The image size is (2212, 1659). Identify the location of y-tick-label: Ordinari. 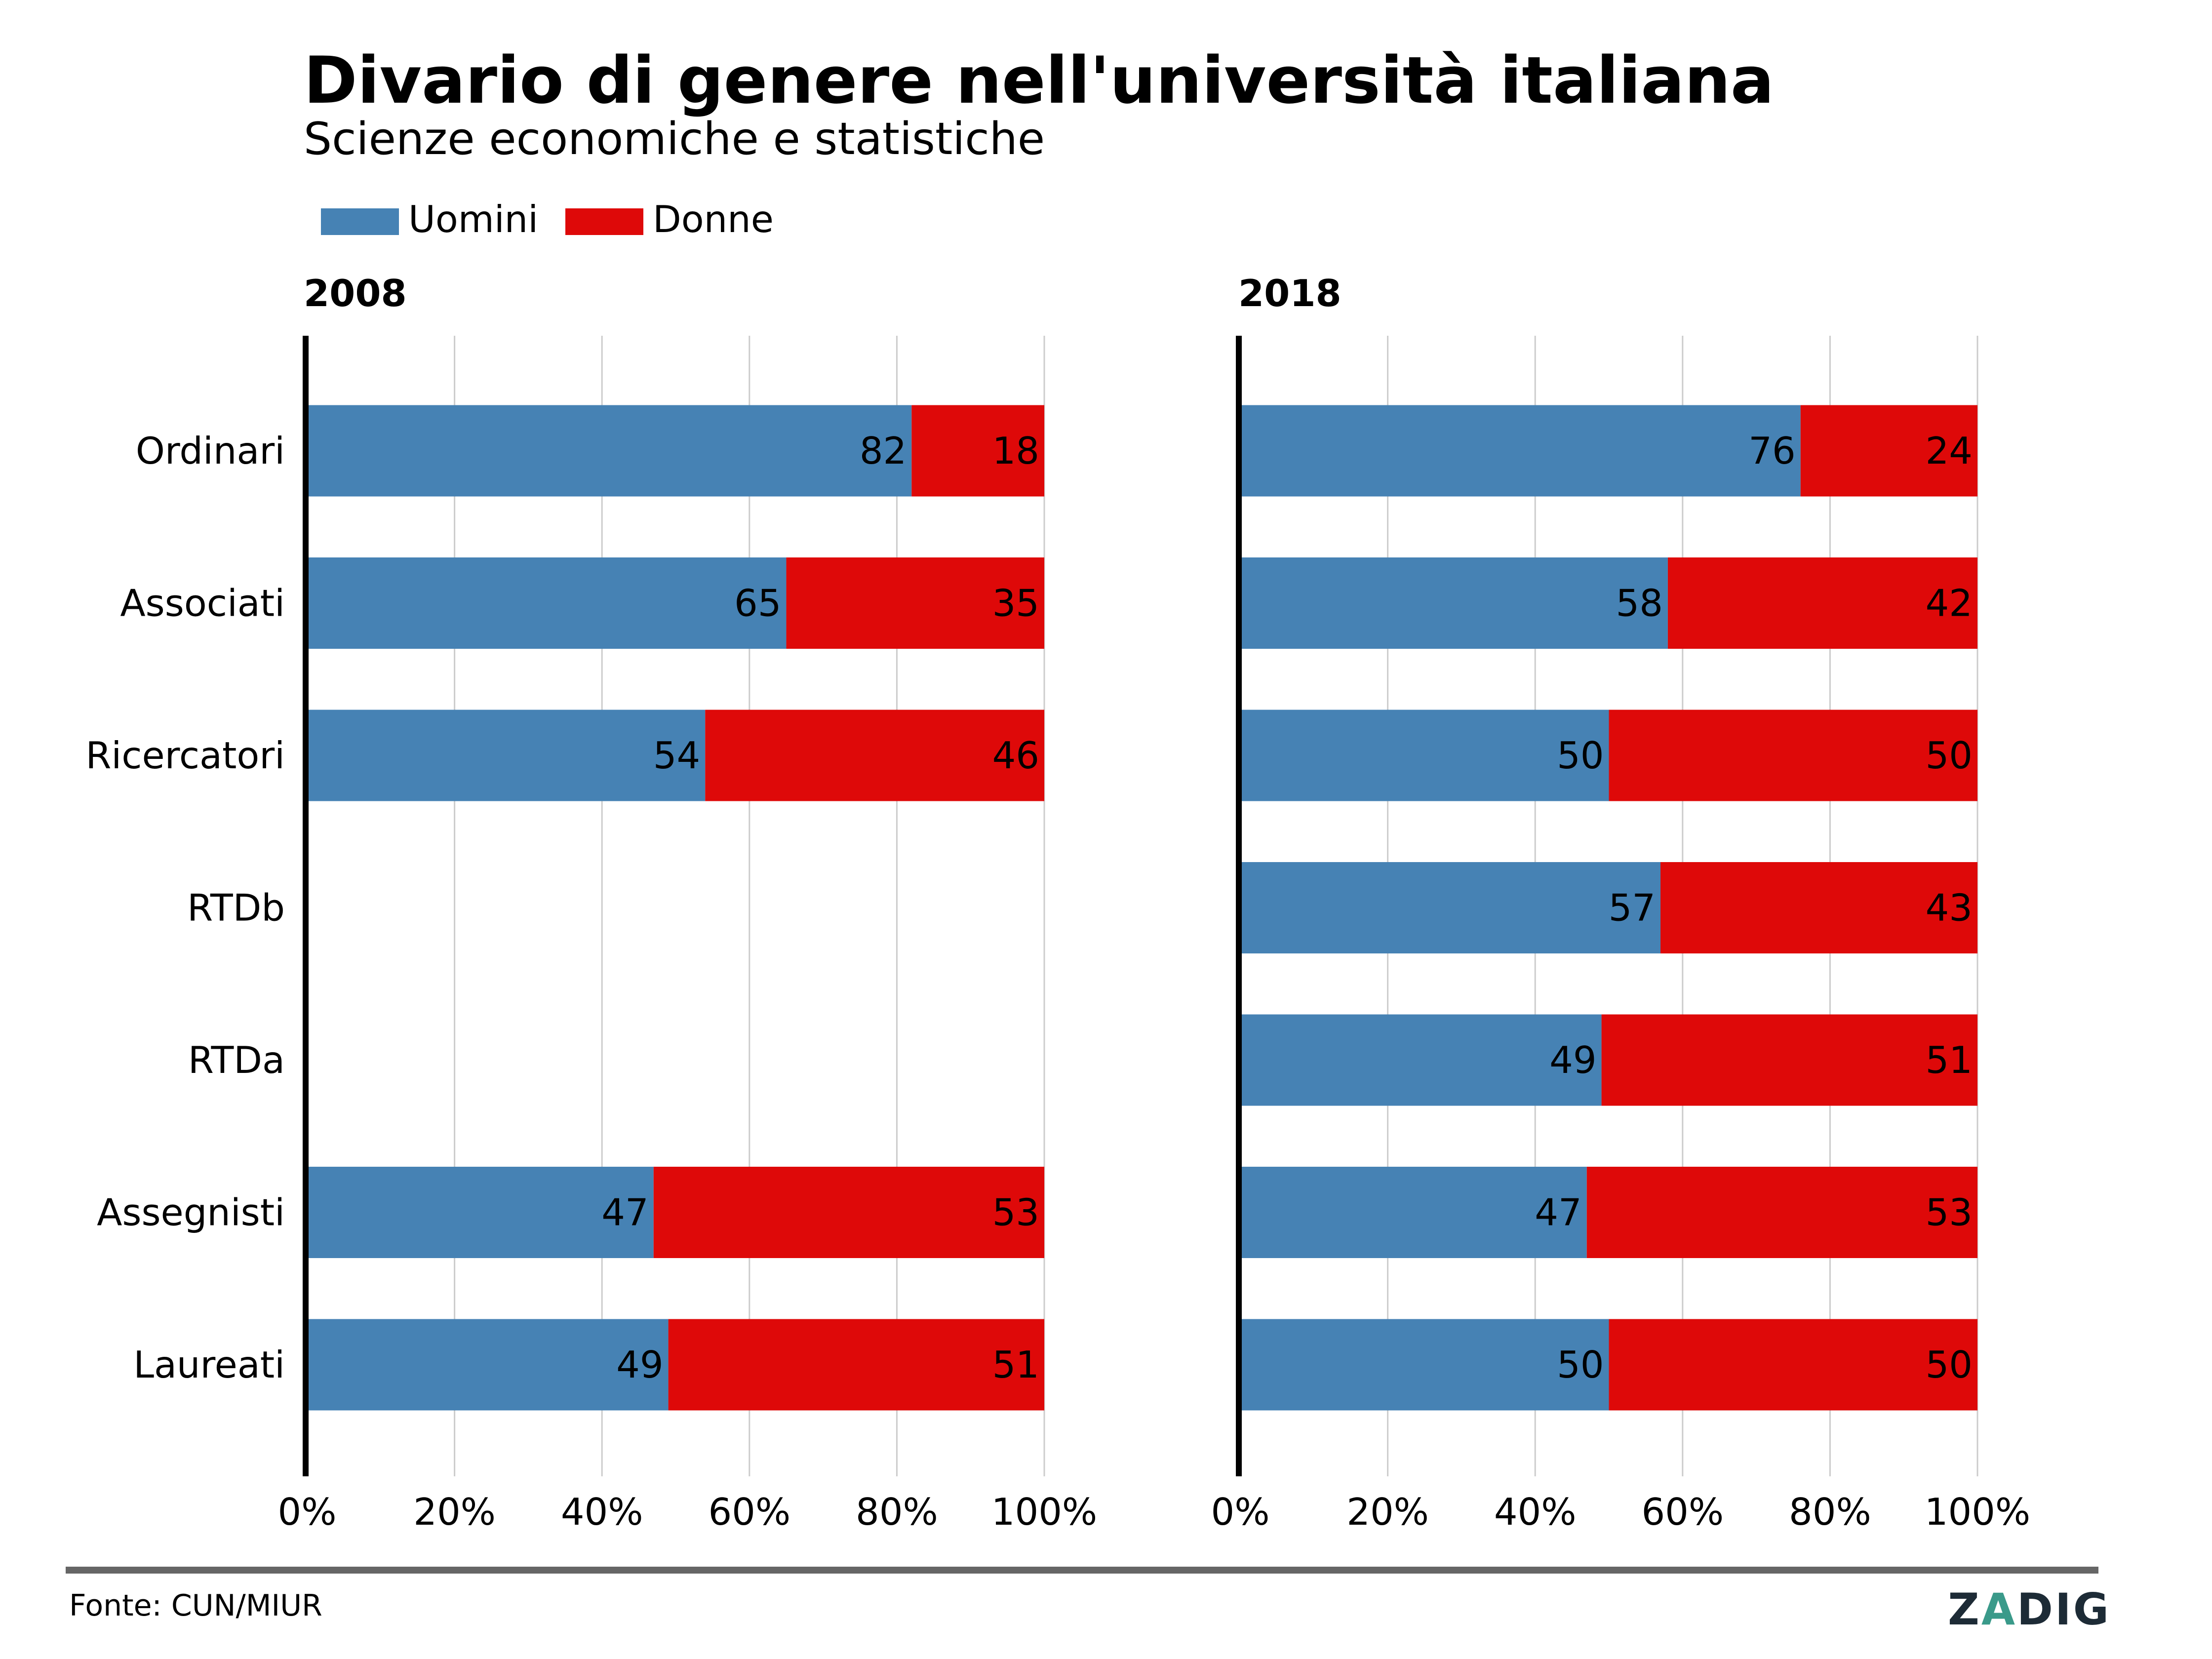
(211, 451).